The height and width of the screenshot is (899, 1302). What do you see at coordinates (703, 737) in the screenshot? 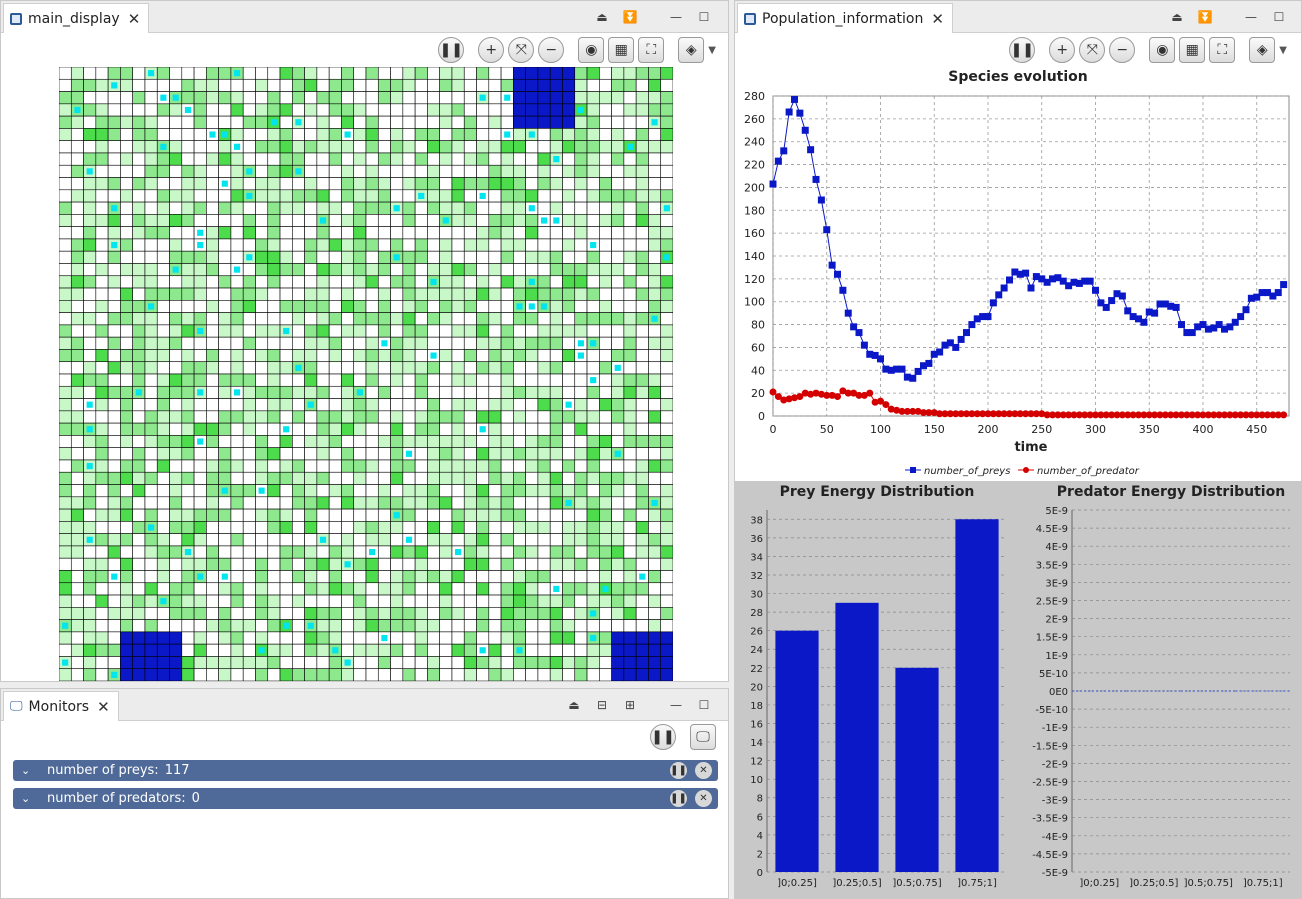
I see `monitor-icon: 🖵` at bounding box center [703, 737].